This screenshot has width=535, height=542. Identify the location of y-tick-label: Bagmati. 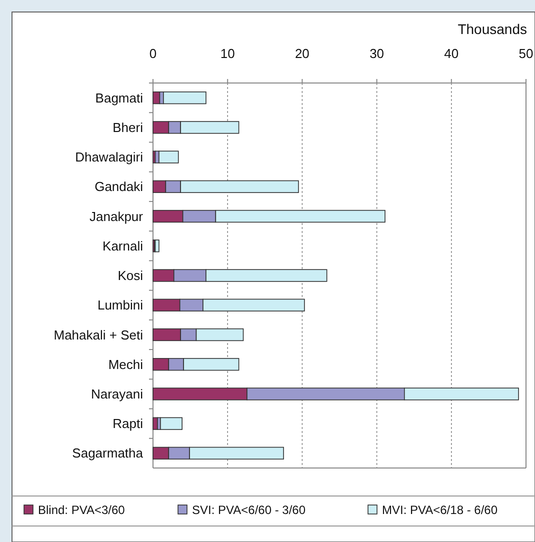
(119, 98).